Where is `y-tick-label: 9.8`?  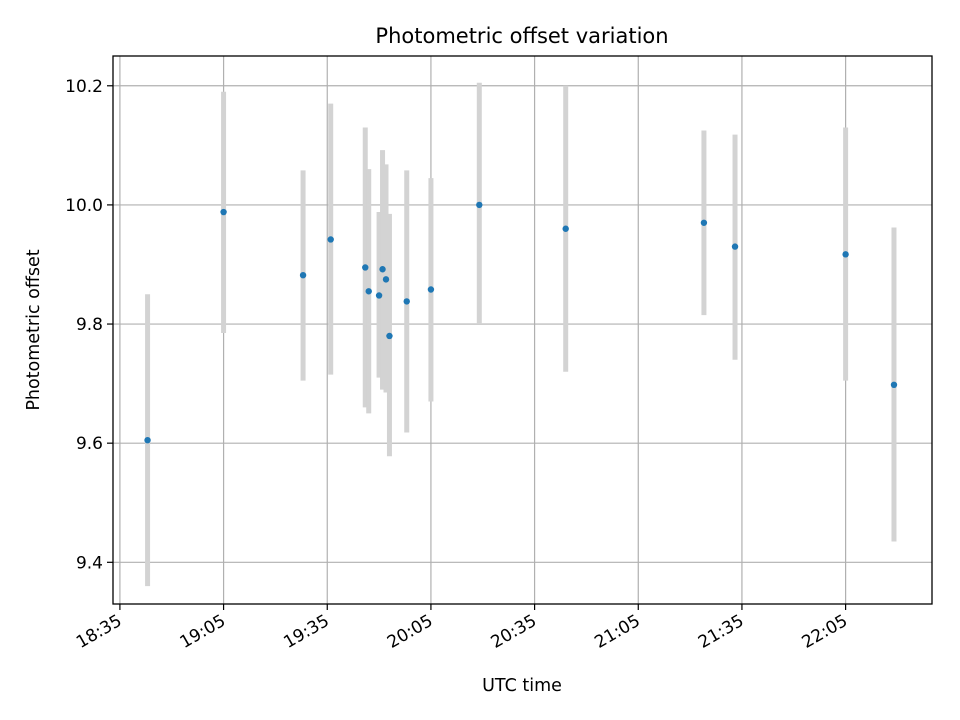 y-tick-label: 9.8 is located at coordinates (89, 325).